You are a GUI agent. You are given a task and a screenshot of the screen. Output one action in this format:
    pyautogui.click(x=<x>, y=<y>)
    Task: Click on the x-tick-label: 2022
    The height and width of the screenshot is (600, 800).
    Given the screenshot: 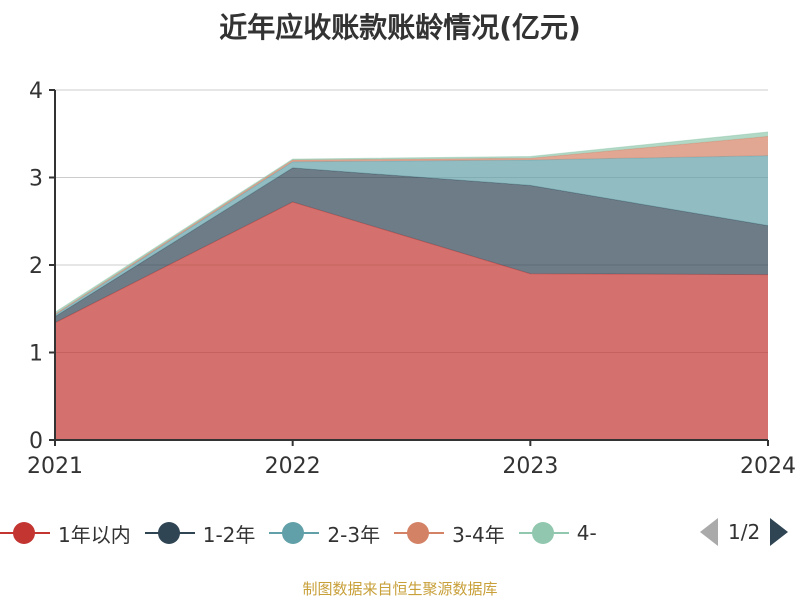 What is the action you would take?
    pyautogui.click(x=293, y=466)
    